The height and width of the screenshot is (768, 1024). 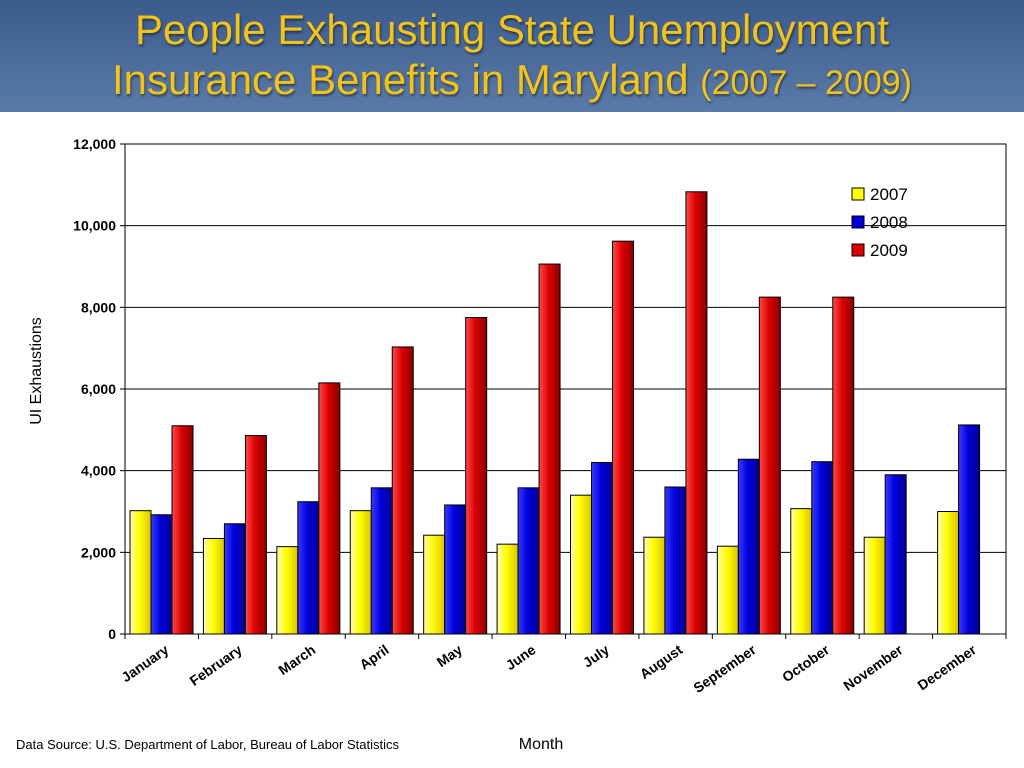 I want to click on bar-2009-march, so click(x=329, y=508).